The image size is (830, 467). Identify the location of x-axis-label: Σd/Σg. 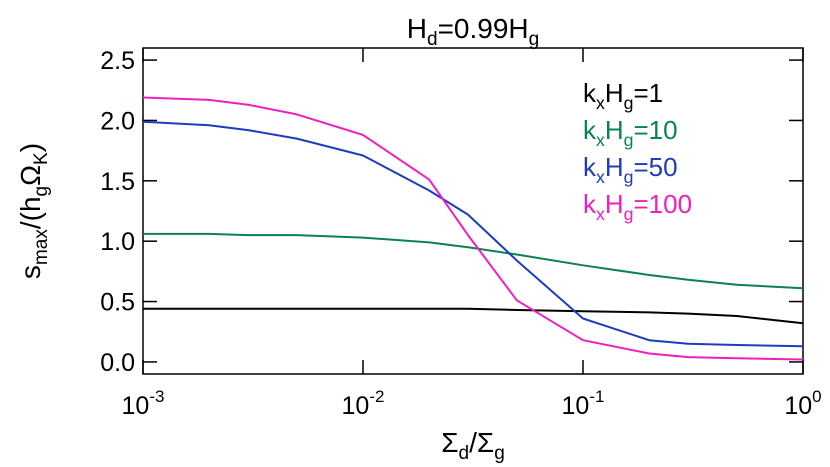
(473, 445).